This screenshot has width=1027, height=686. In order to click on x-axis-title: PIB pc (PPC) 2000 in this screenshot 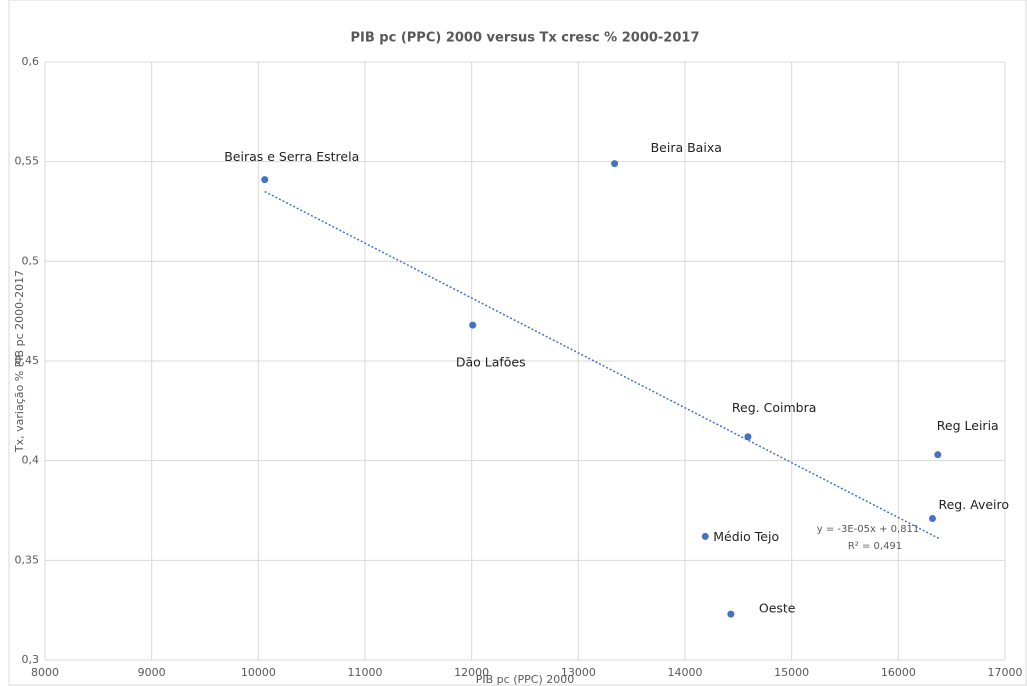, I will do `click(525, 679)`.